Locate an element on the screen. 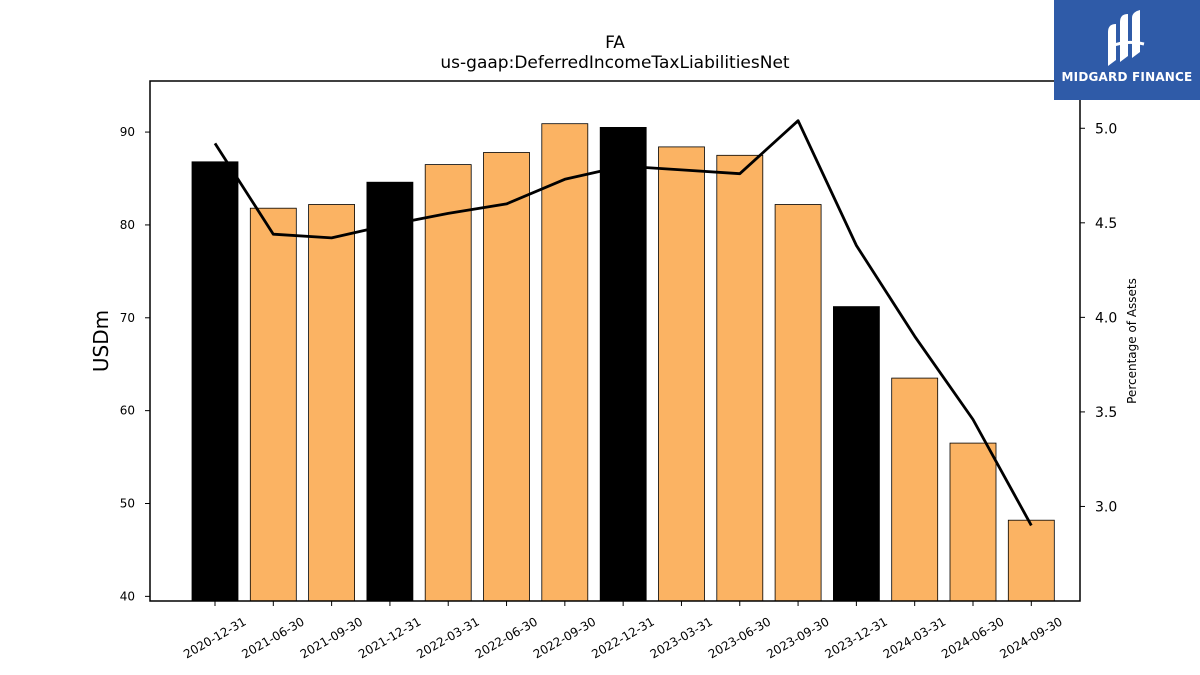  x-tick-label: 2023-12-31 is located at coordinates (855, 637).